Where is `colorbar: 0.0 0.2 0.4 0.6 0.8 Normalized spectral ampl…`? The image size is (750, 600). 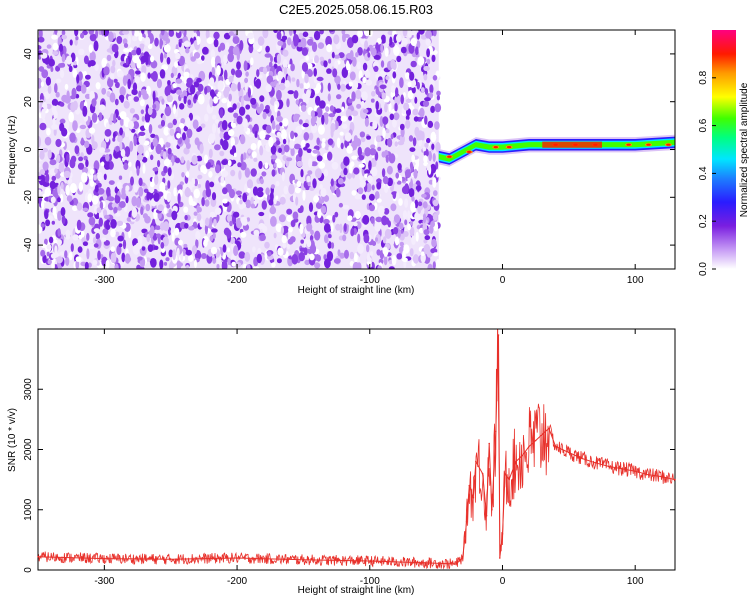 colorbar: 0.0 0.2 0.4 0.6 0.8 Normalized spectral ampl… is located at coordinates (724, 153).